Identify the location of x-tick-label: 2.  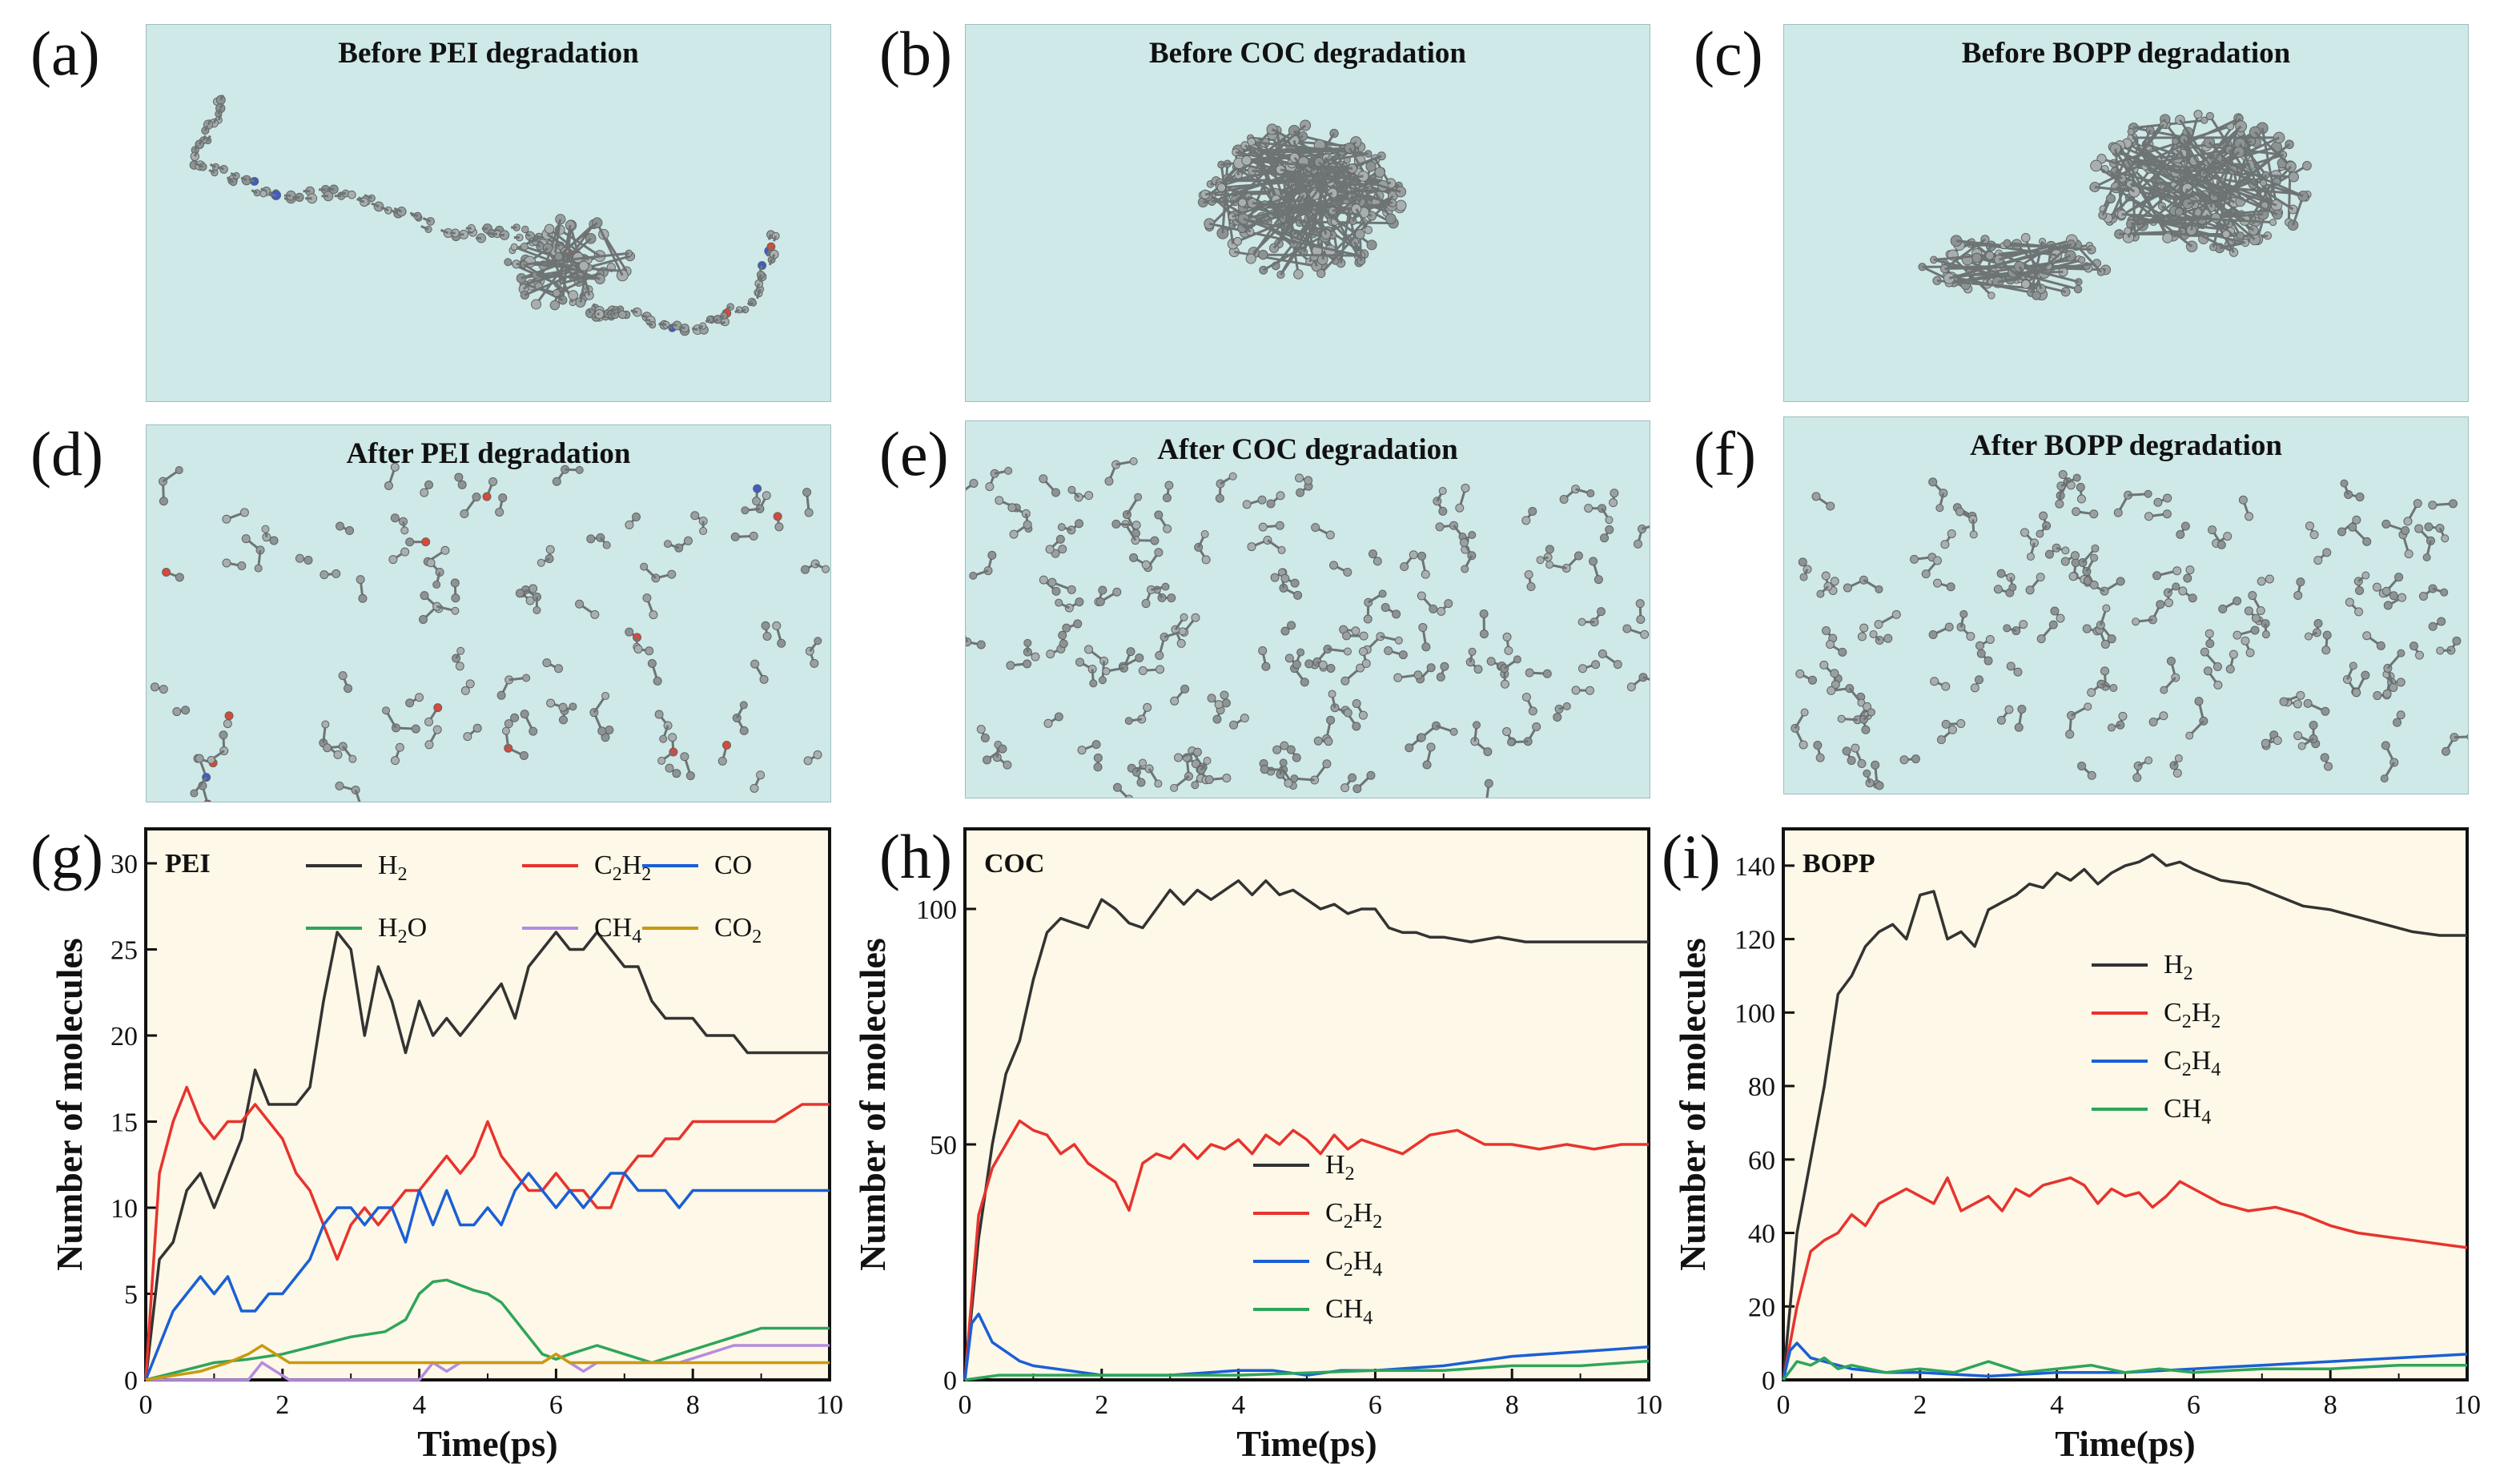
(1920, 1405).